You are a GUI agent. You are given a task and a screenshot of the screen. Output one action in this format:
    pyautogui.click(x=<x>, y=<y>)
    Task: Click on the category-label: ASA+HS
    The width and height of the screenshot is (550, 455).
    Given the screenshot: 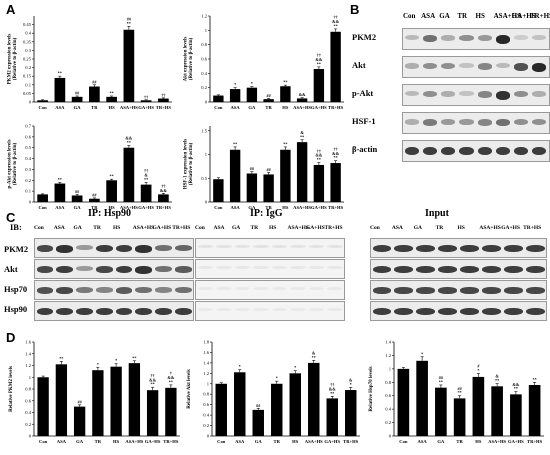 What is the action you would take?
    pyautogui.click(x=129, y=107)
    